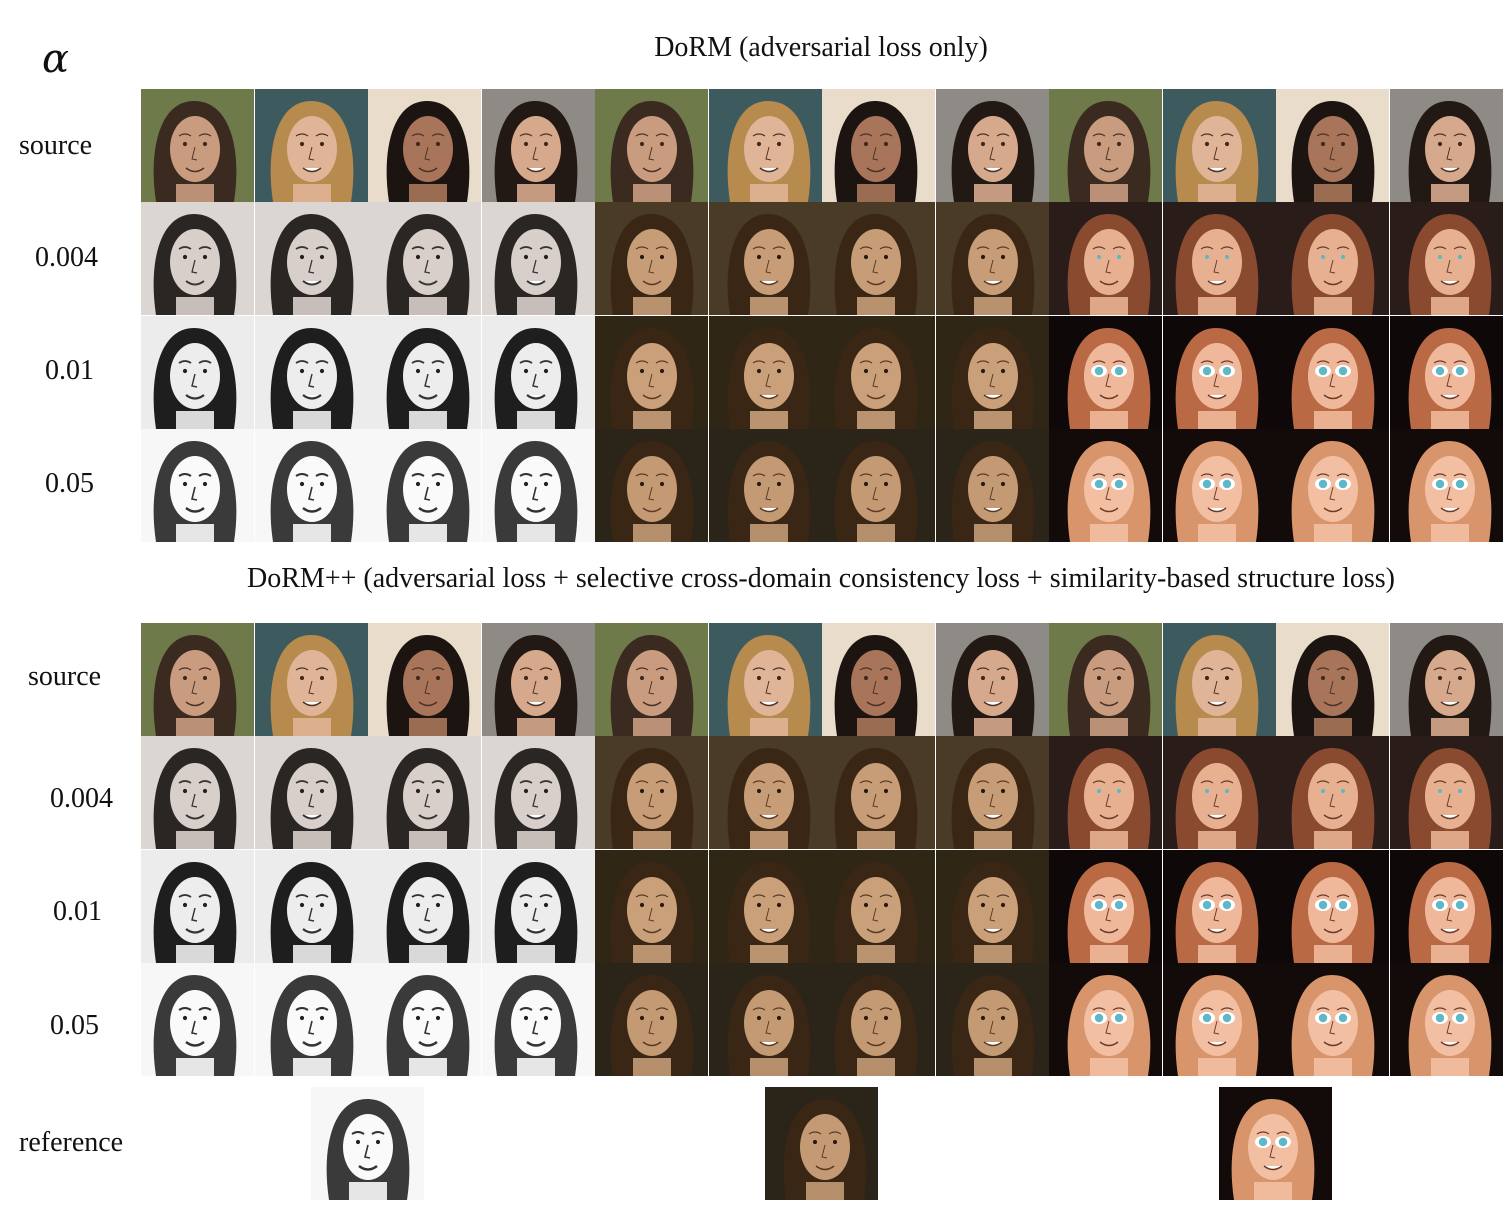 The width and height of the screenshot is (1512, 1210). I want to click on reference-label: reference, so click(71, 1142).